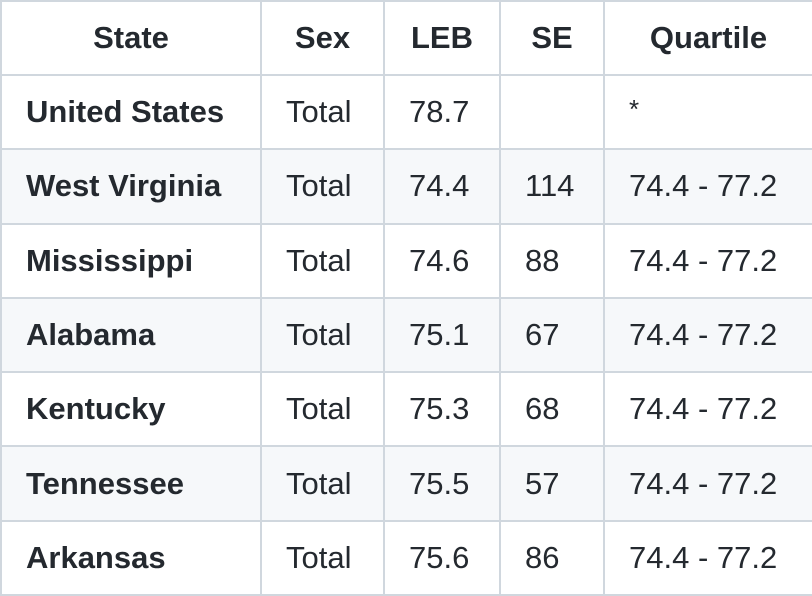  I want to click on header-sex: Sex, so click(322, 38).